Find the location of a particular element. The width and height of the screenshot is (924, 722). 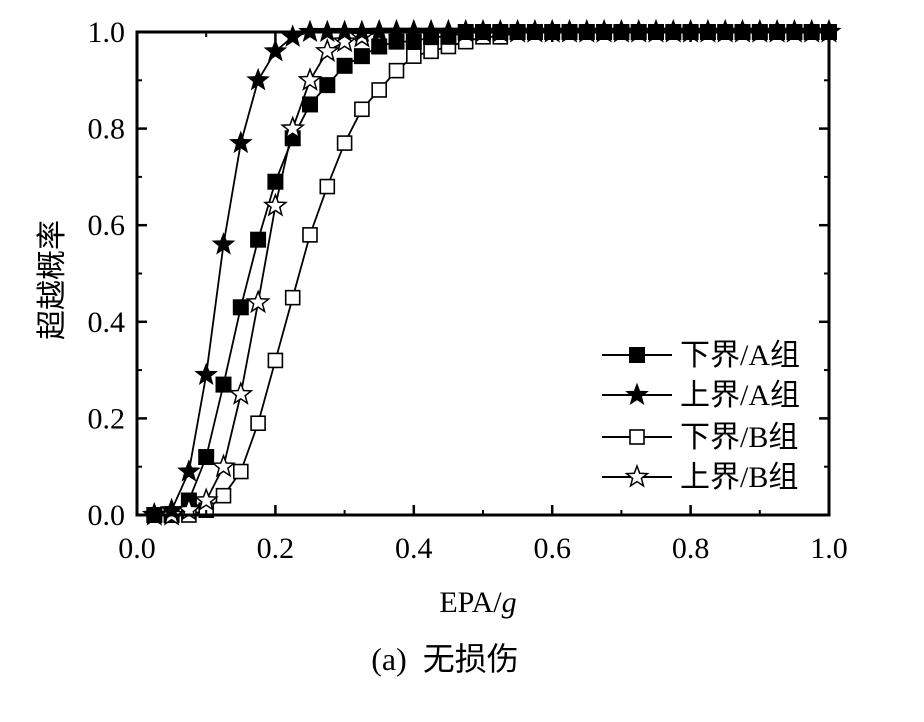

legend-label: 下界/A组 is located at coordinates (740, 355).